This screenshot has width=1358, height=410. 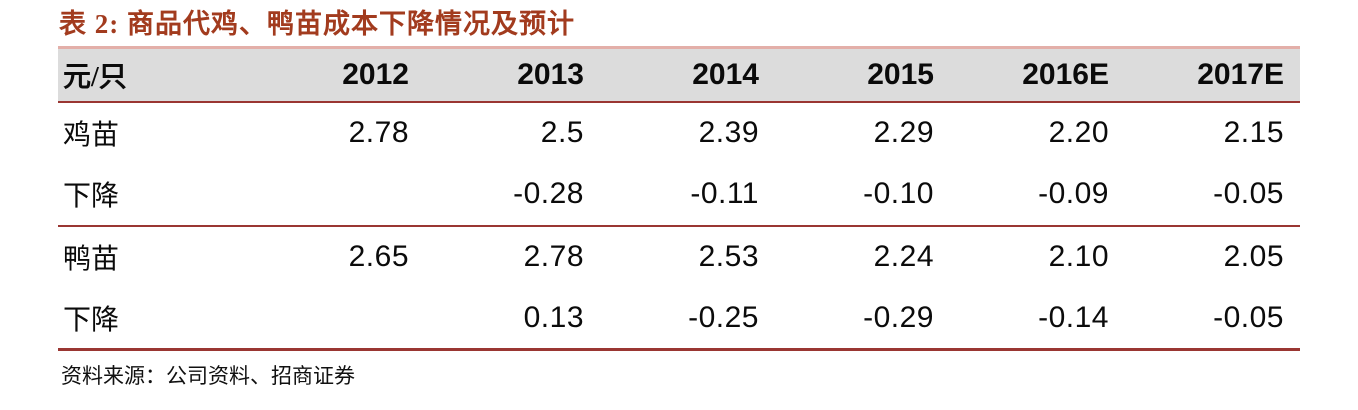 What do you see at coordinates (1073, 317) in the screenshot?
I see `cell-value: -0.14` at bounding box center [1073, 317].